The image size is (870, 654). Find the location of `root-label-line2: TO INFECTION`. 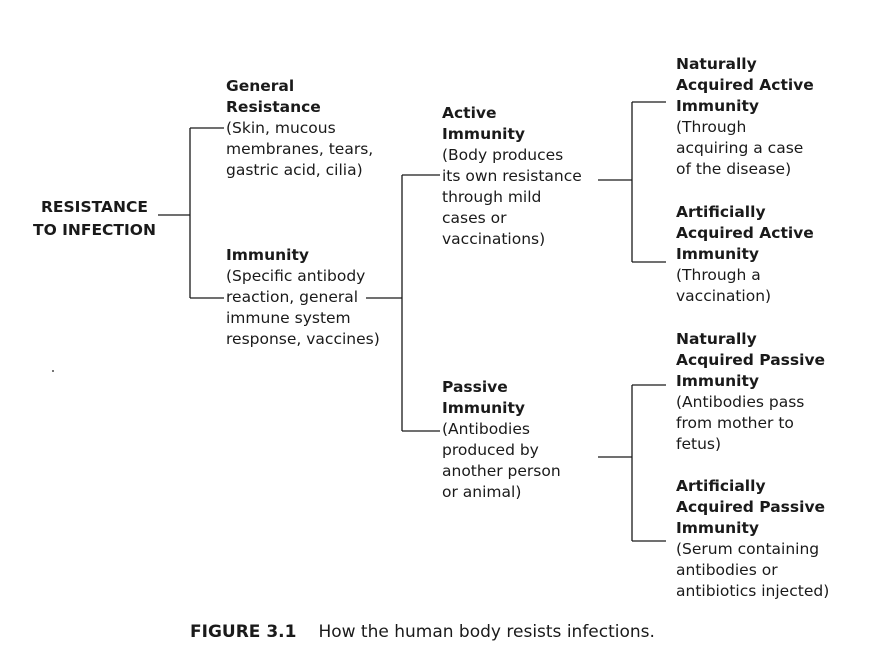

root-label-line2: TO INFECTION is located at coordinates (94, 230).